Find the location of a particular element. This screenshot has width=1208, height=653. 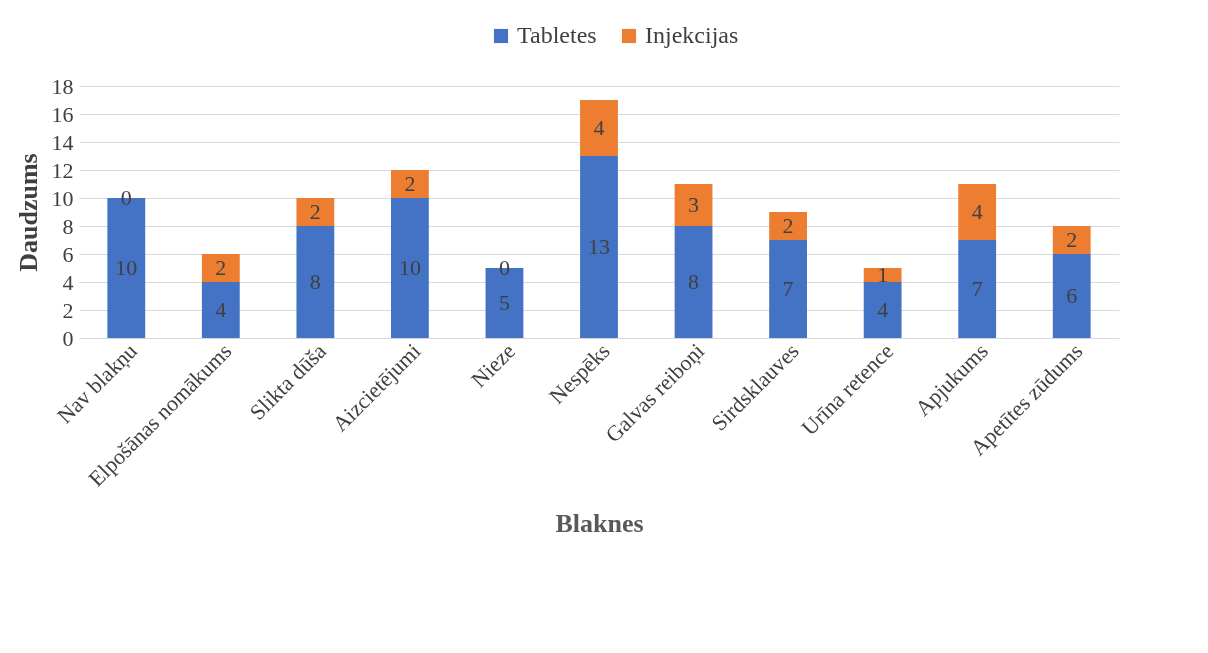

data-label: 3 is located at coordinates (694, 204).